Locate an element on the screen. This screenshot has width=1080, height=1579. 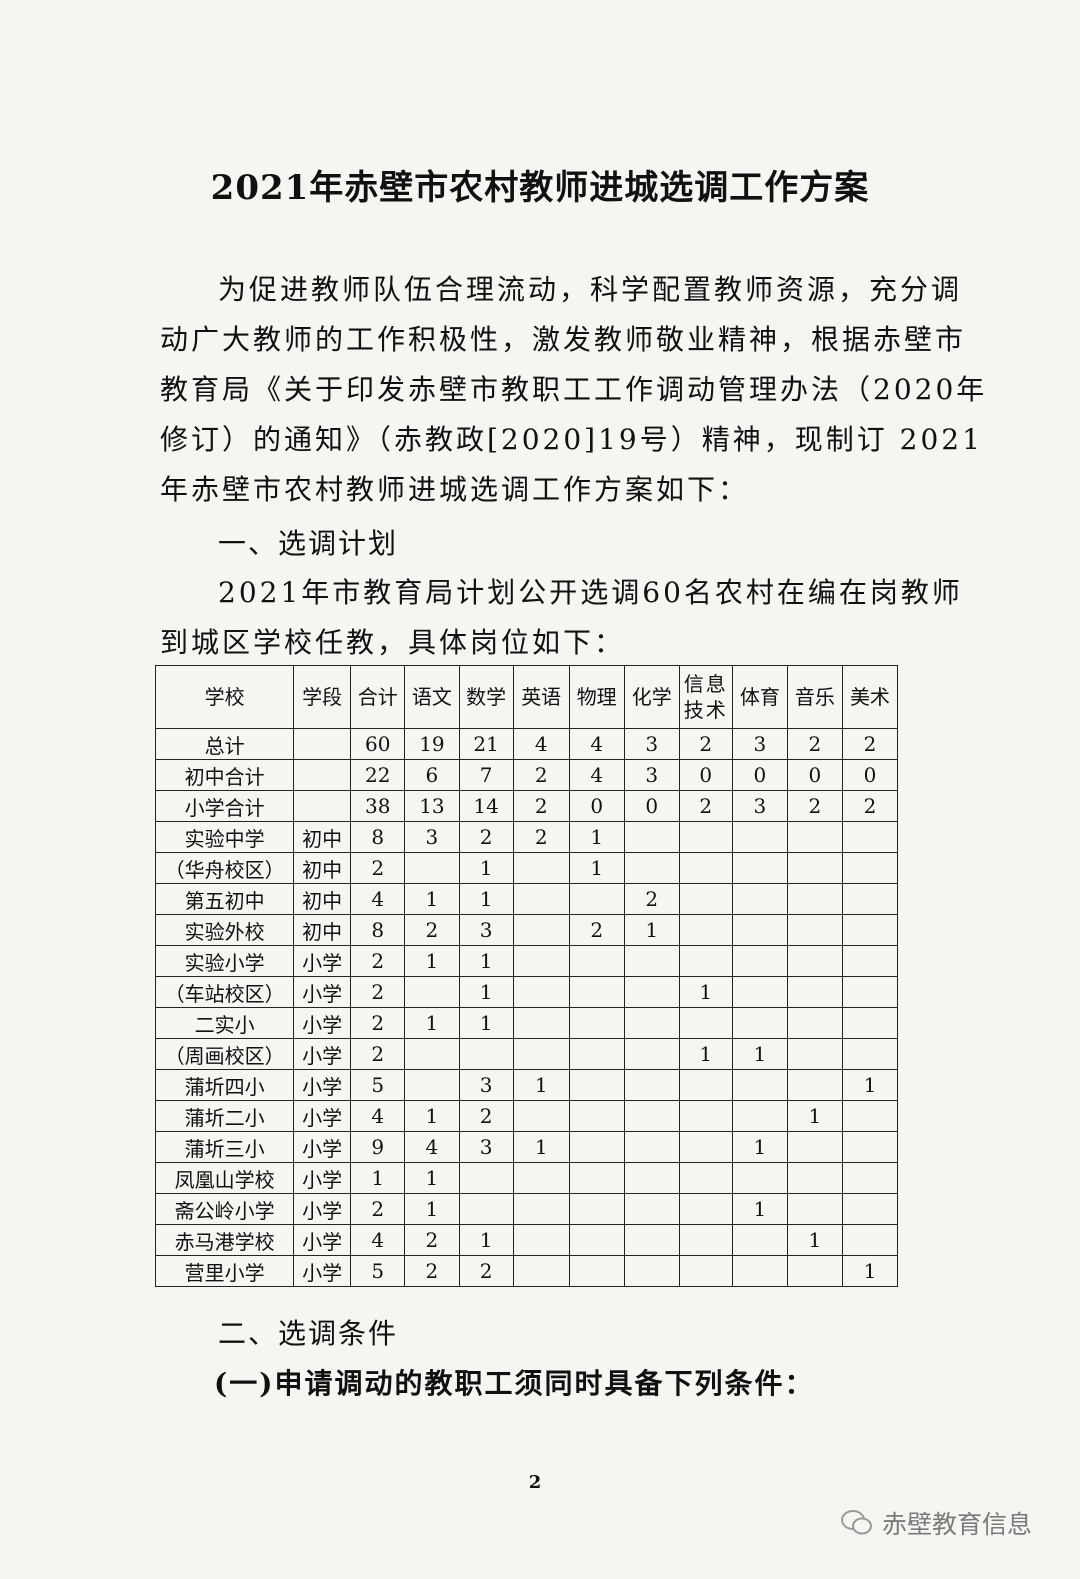
column-header: 学段 is located at coordinates (322, 697).